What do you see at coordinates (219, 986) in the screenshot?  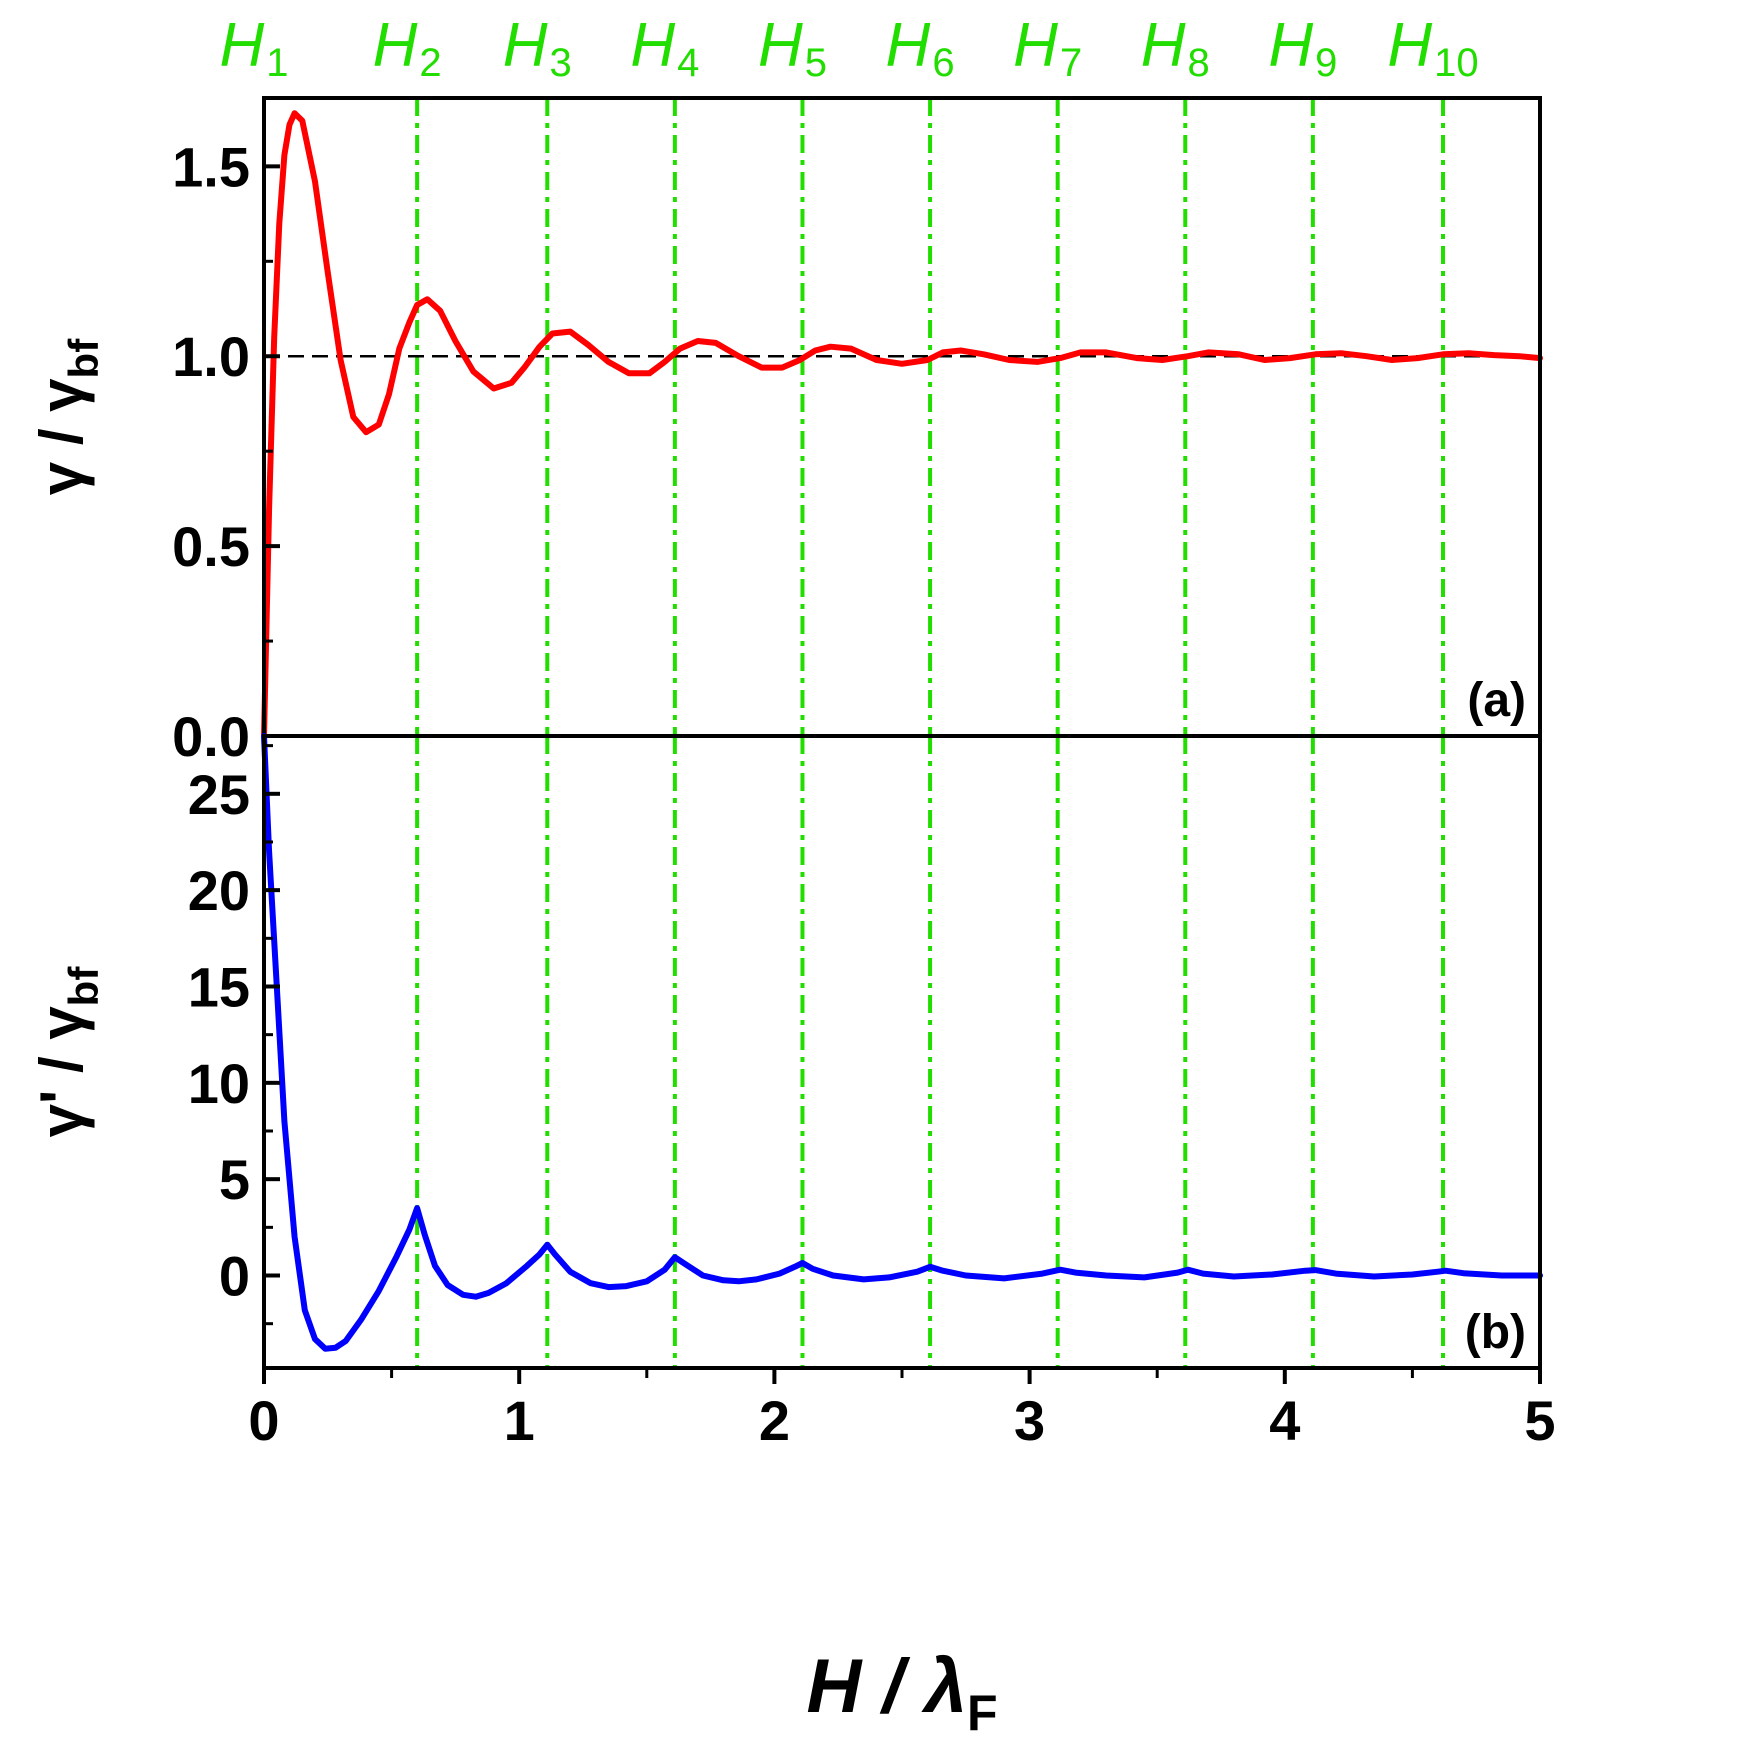 I see `y-tick-label-b-3: 15` at bounding box center [219, 986].